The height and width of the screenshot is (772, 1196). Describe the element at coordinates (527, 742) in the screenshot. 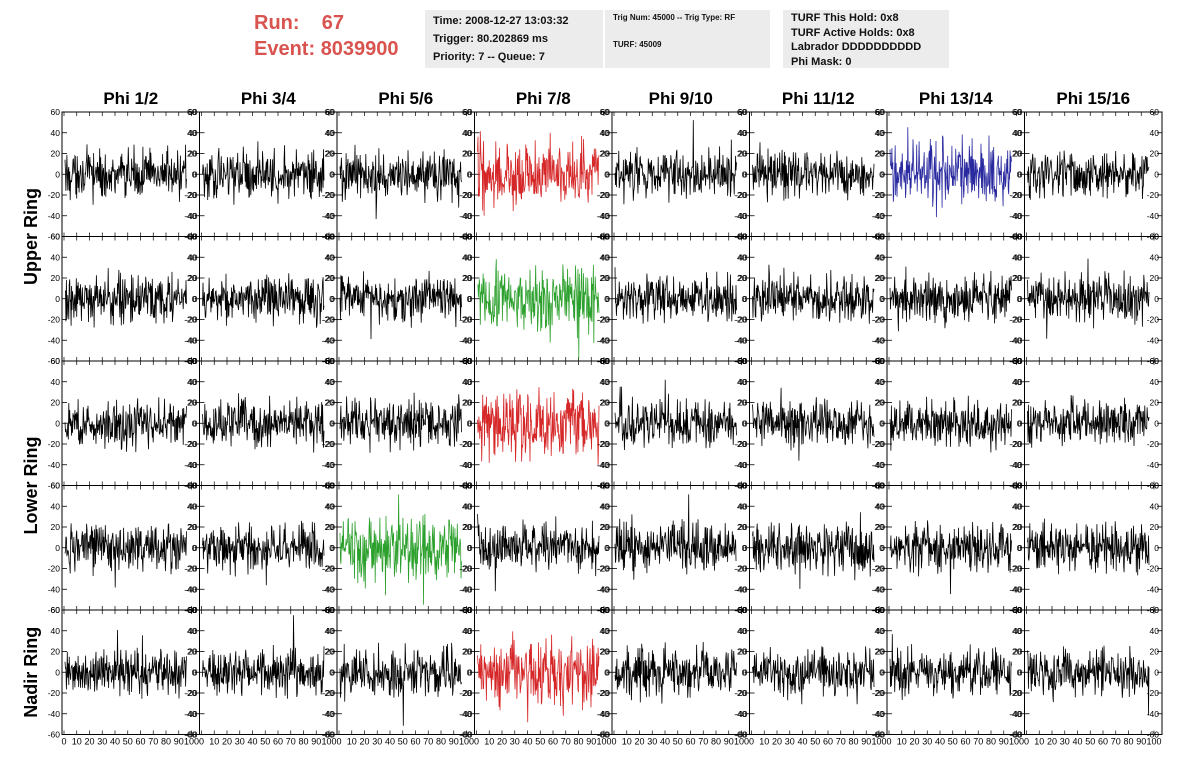

I see `x-tick-label: 40` at that location.